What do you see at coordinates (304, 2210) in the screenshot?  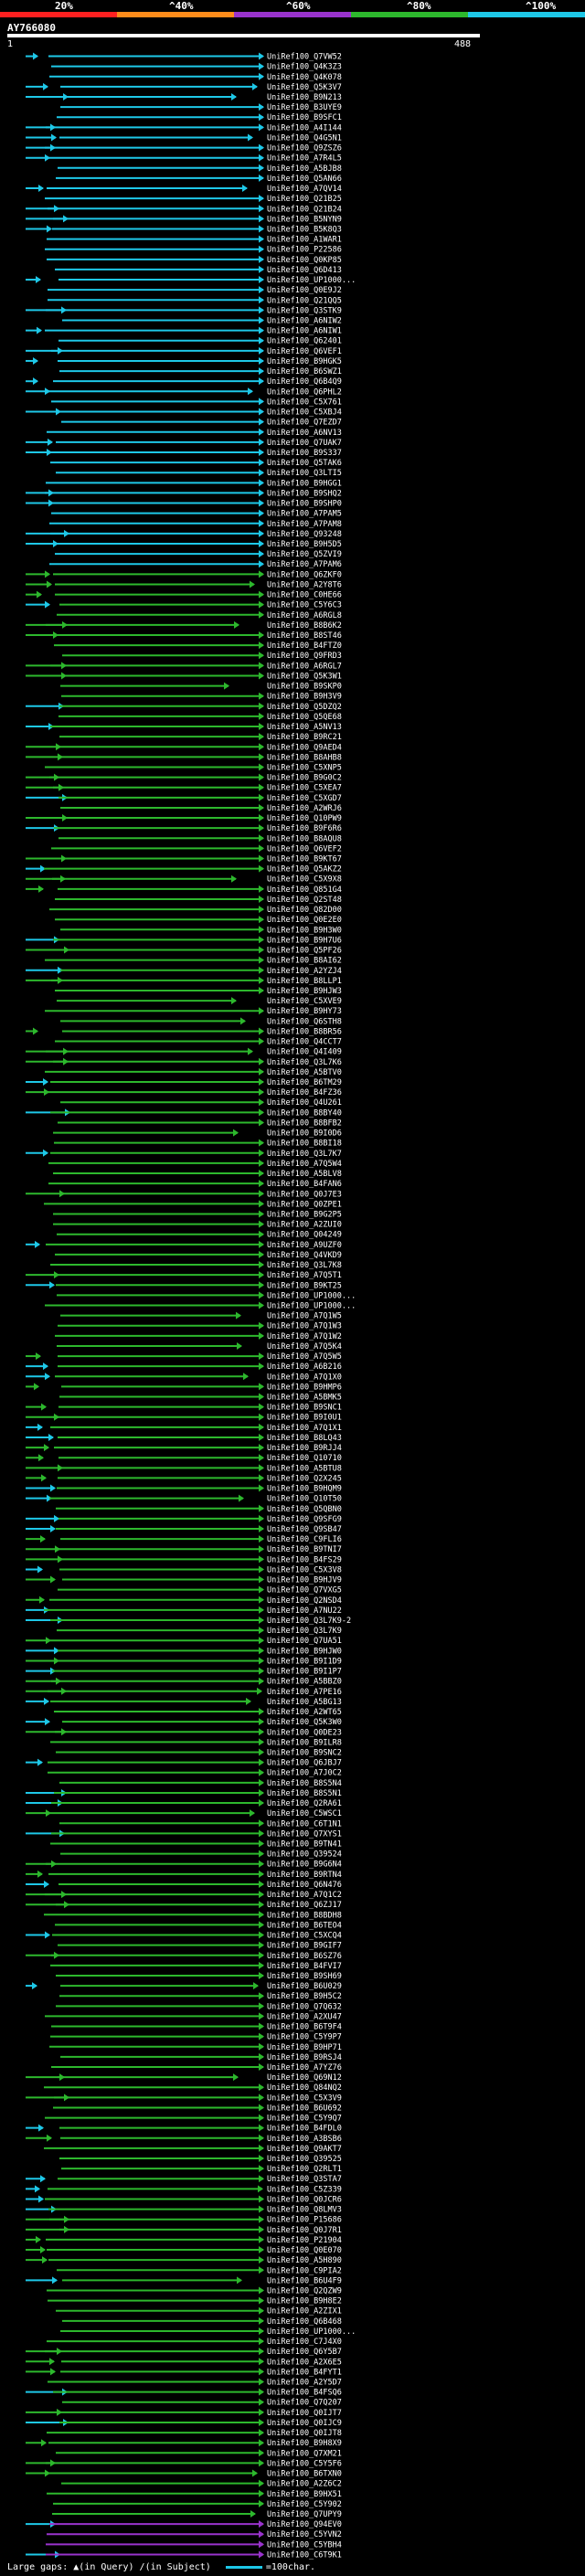 I see `subject-label: UniRef100_Q8LMV3` at bounding box center [304, 2210].